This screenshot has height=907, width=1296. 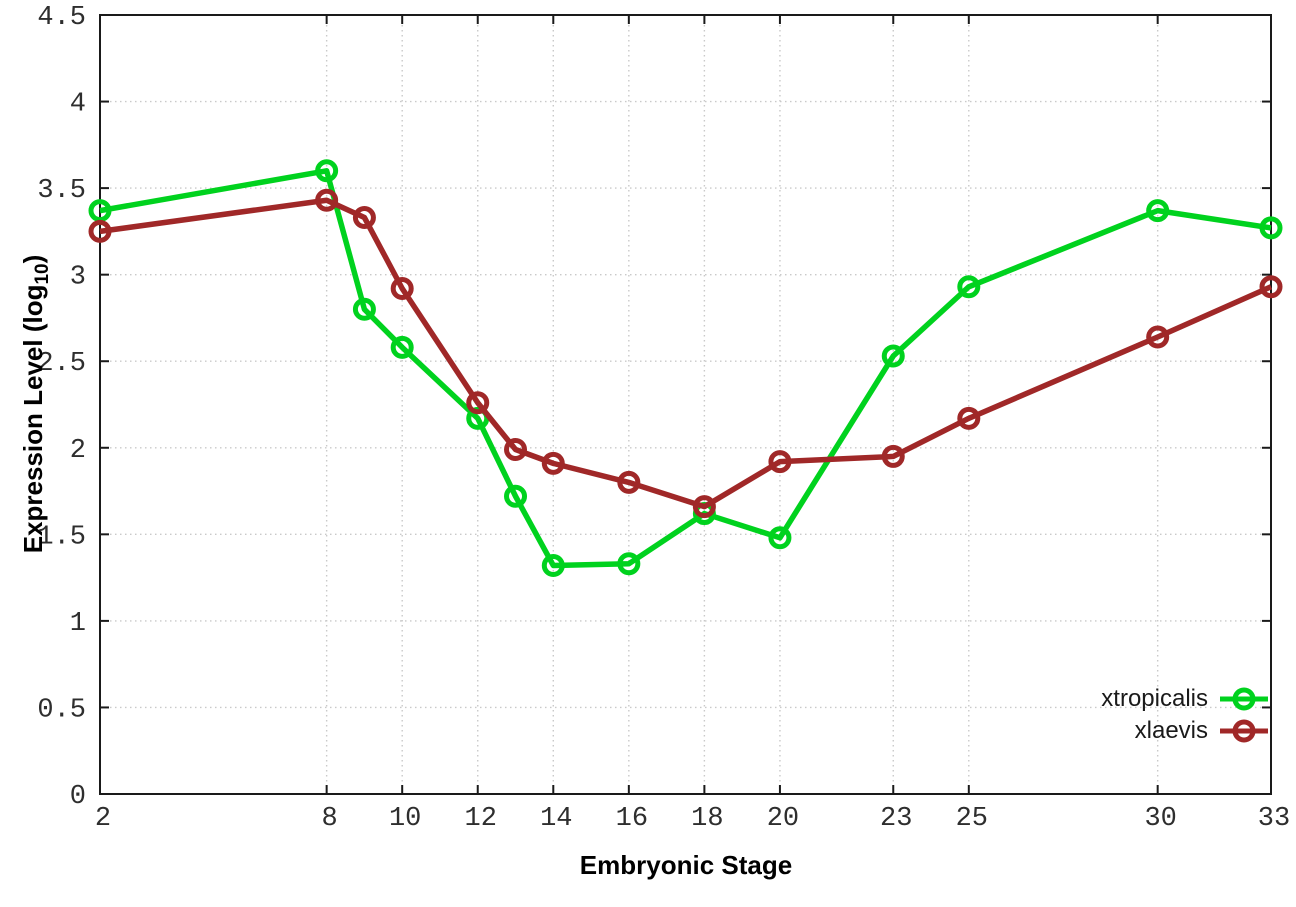 I want to click on x-tick-label: 33, so click(x=1274, y=819).